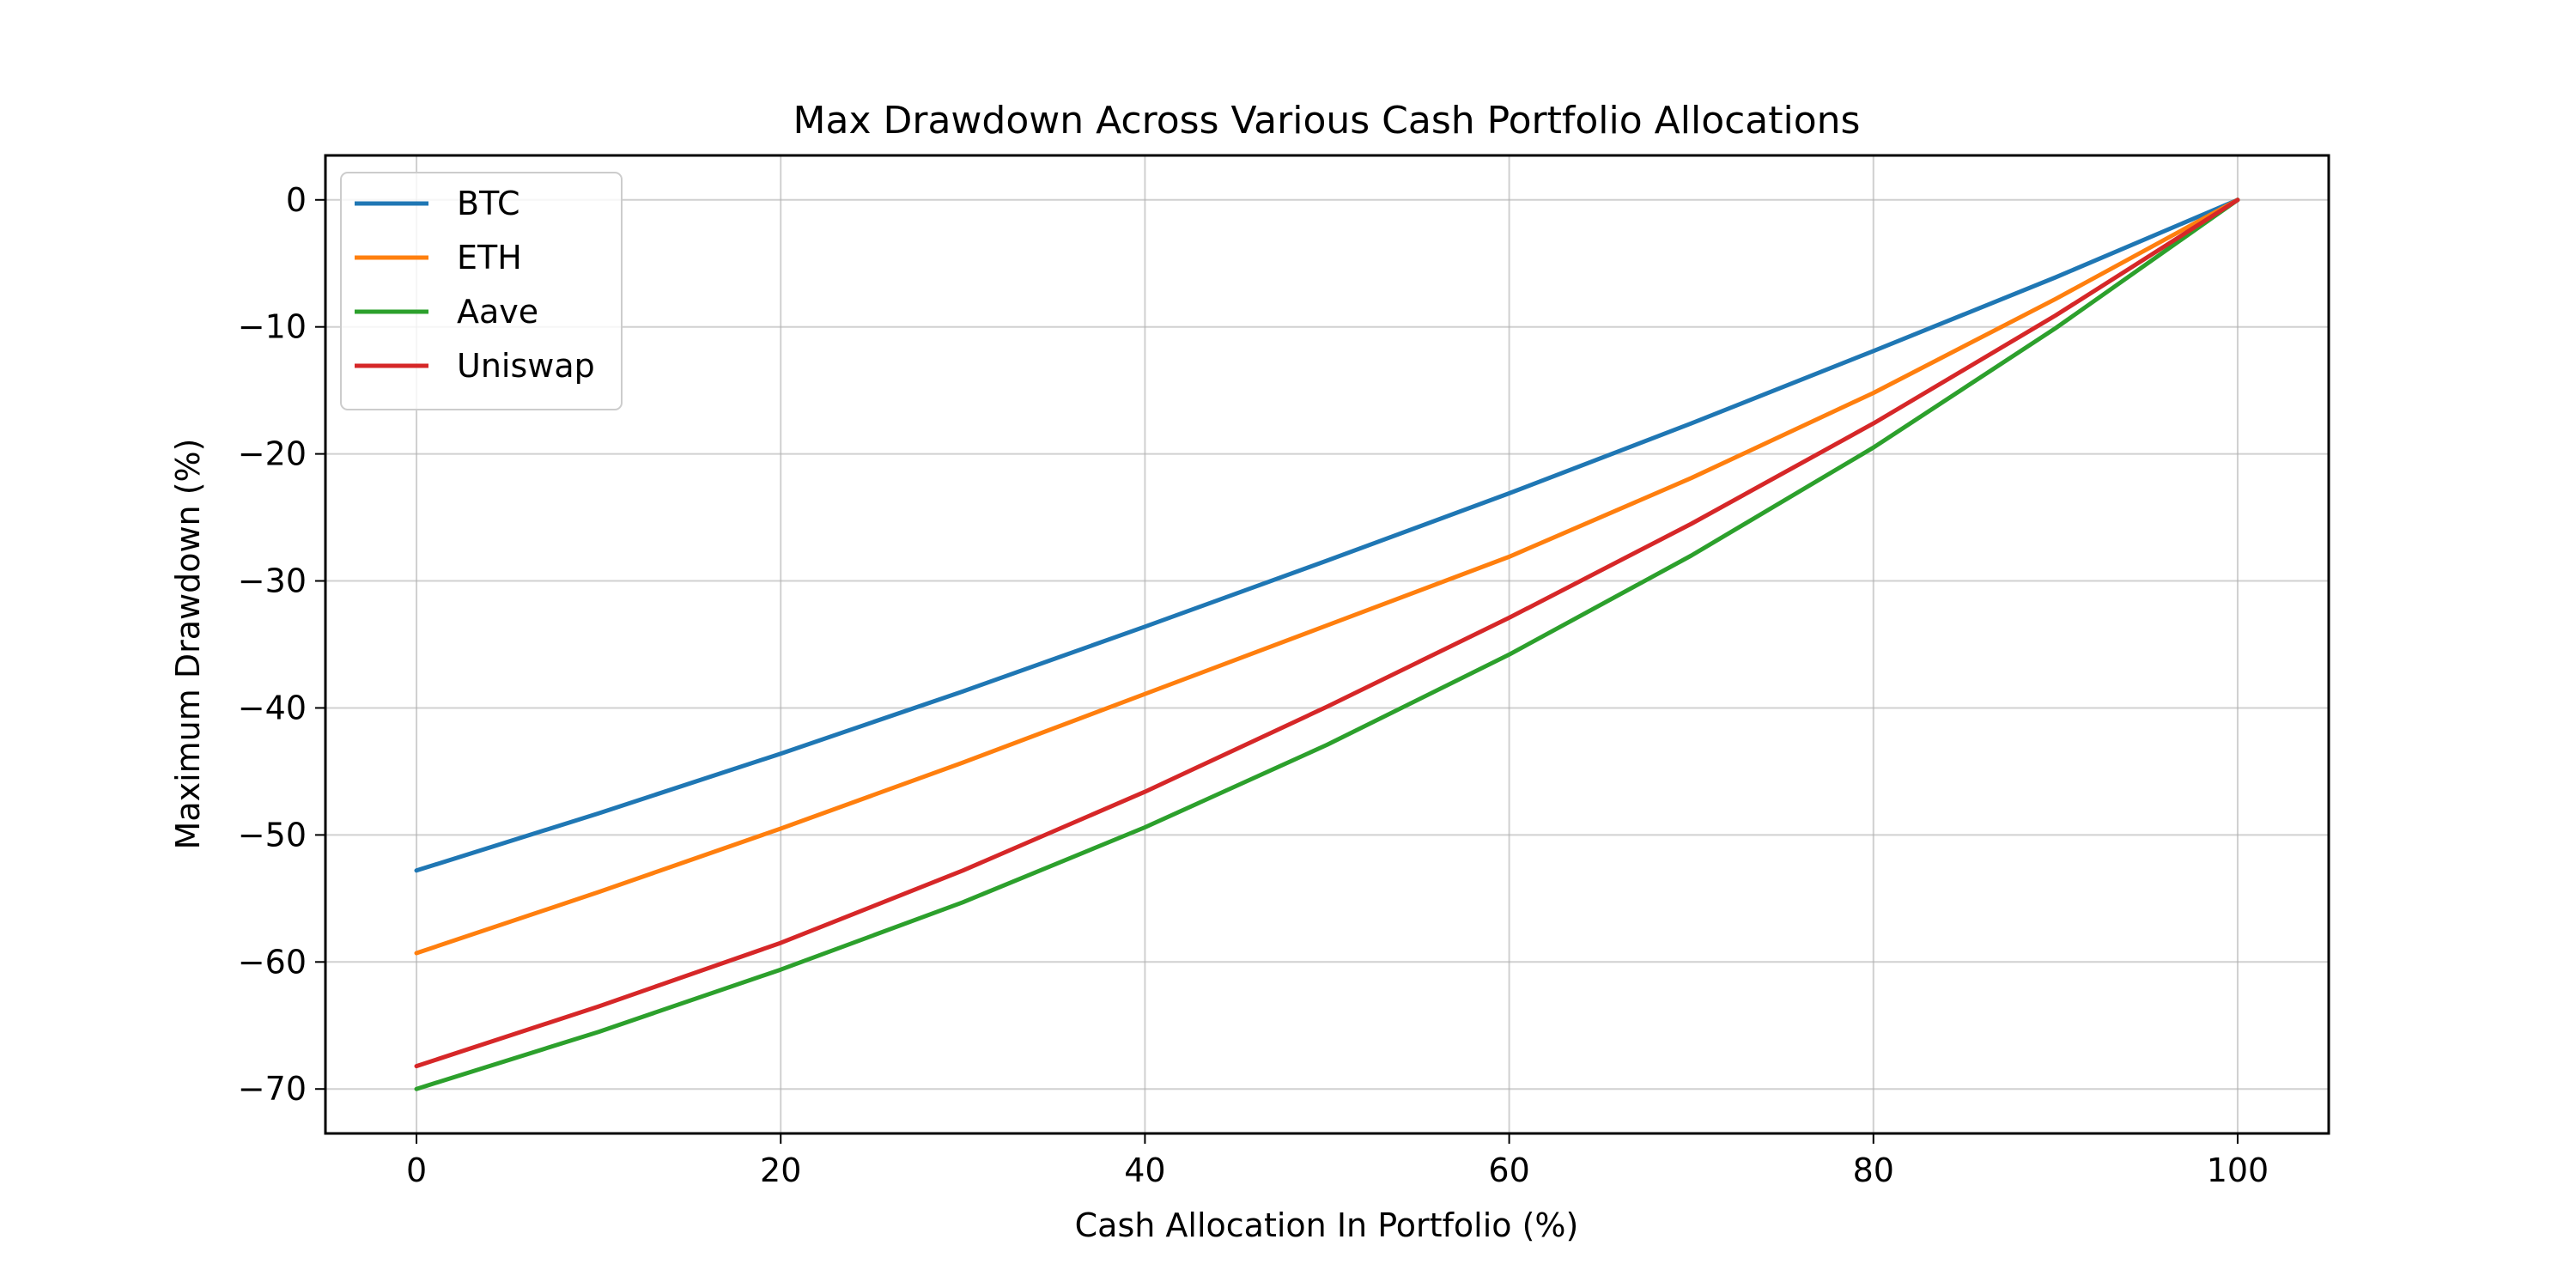  I want to click on y-tick-label: 0, so click(296, 200).